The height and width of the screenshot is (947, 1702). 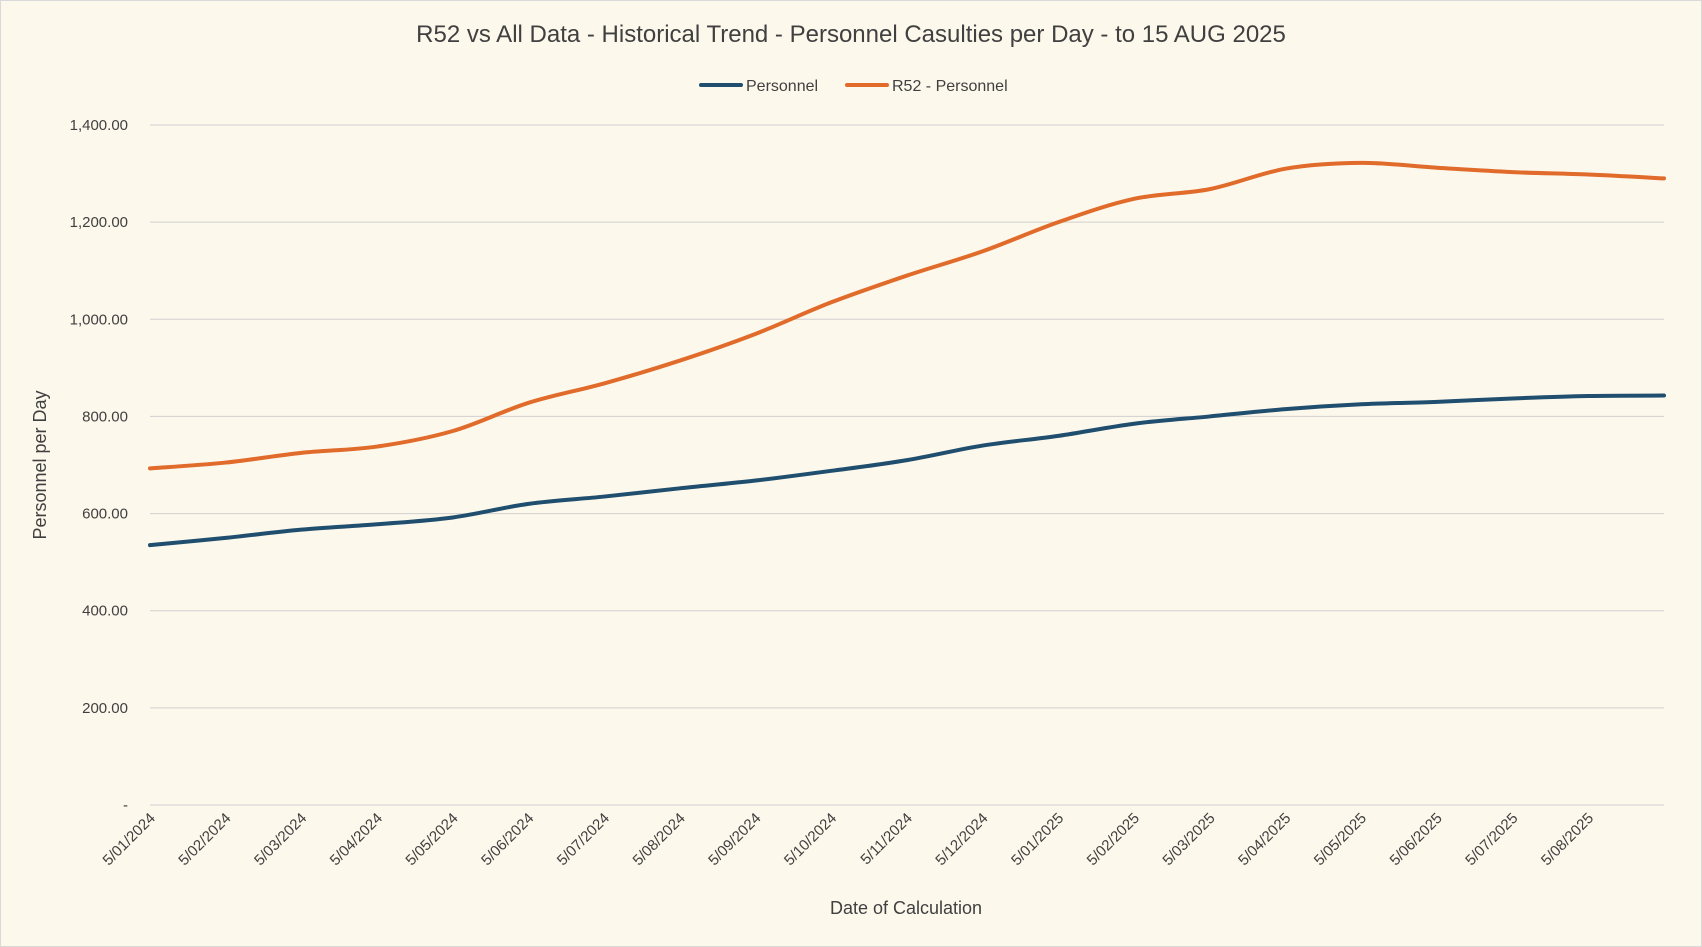 What do you see at coordinates (431, 839) in the screenshot?
I see `x-tick-label-4: 5/05/2024` at bounding box center [431, 839].